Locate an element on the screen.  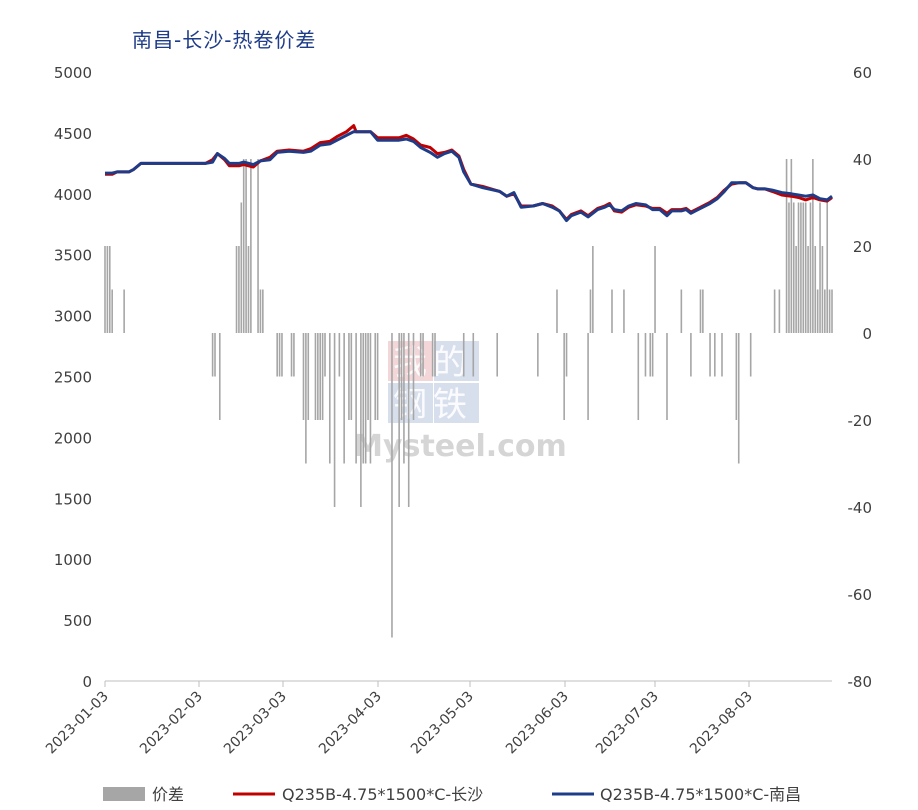
y-left-tick-label: 1500 is located at coordinates (73, 499).